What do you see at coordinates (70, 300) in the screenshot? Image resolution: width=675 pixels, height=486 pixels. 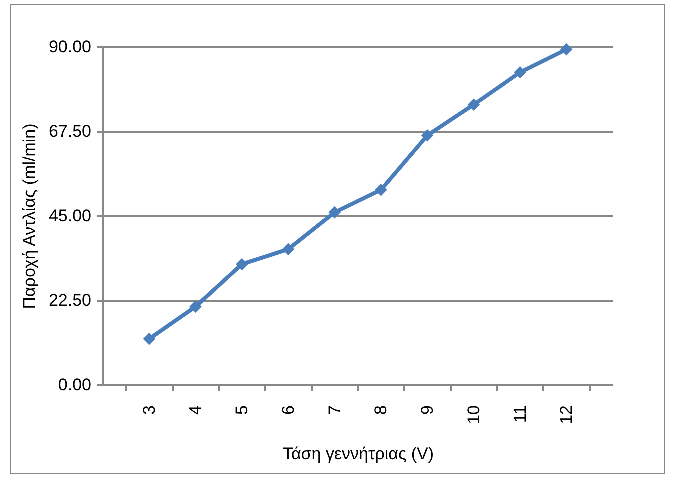 I see `y-tick-label: 22.50` at bounding box center [70, 300].